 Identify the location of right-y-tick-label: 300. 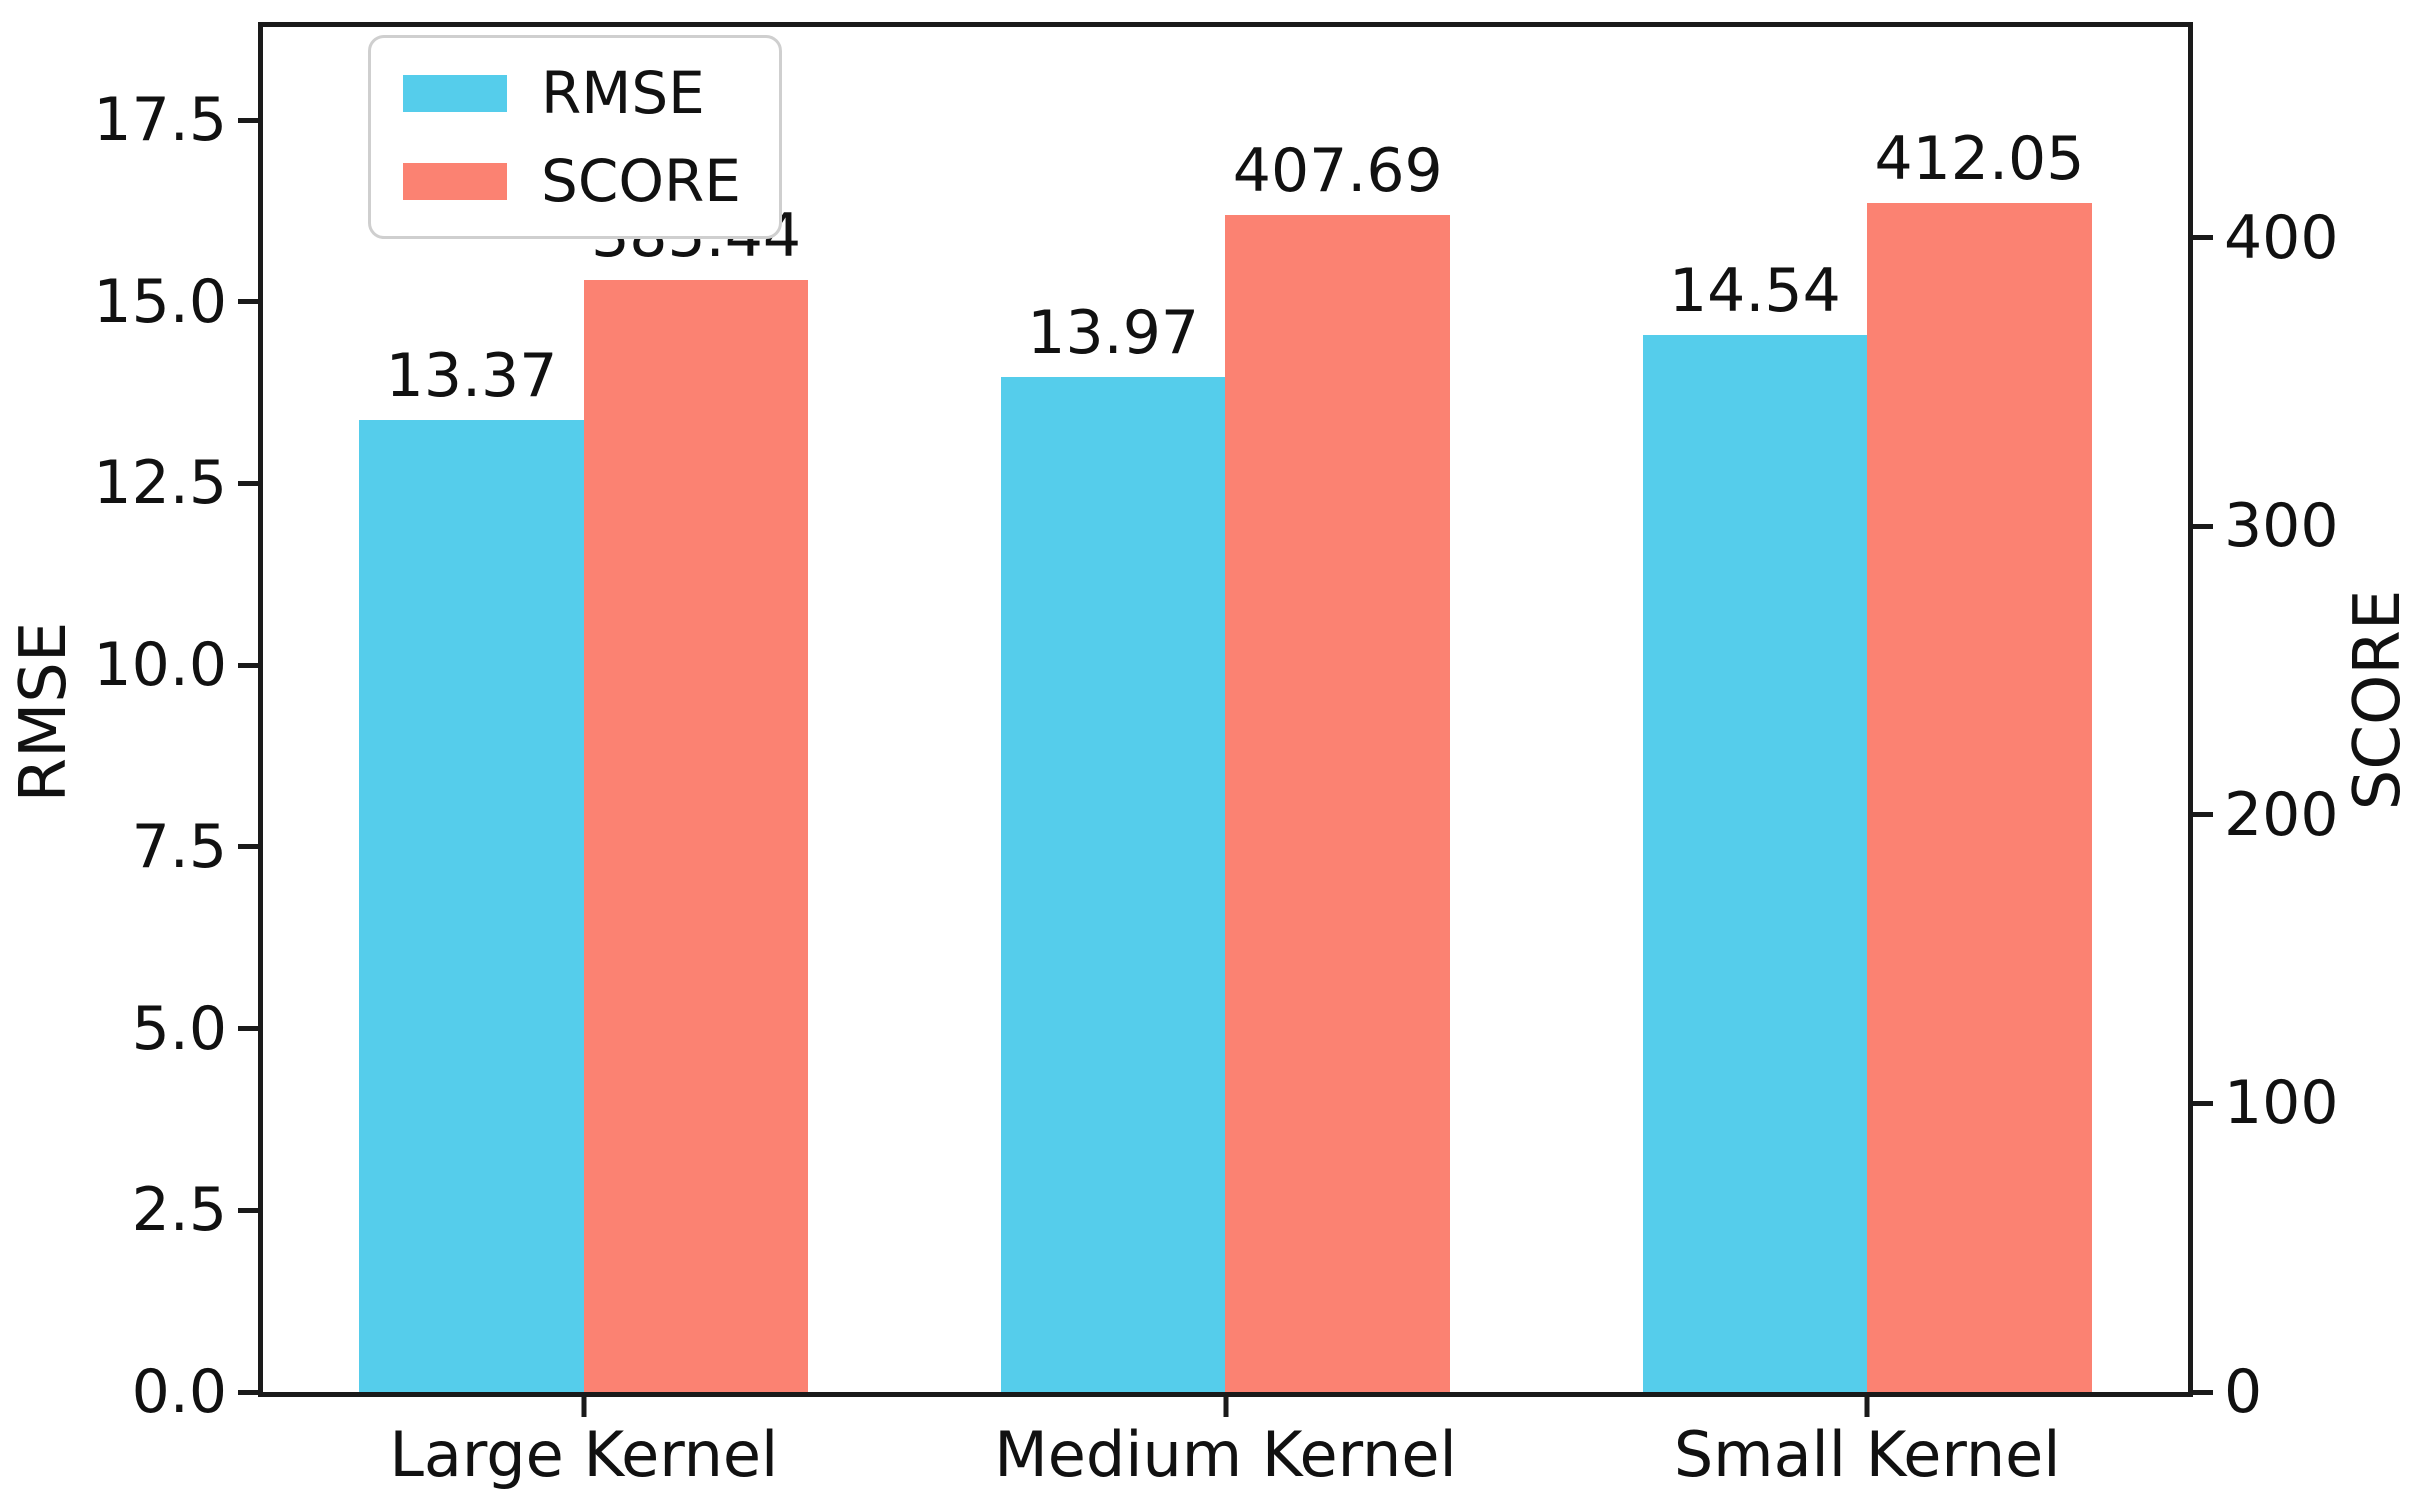
(2281, 526).